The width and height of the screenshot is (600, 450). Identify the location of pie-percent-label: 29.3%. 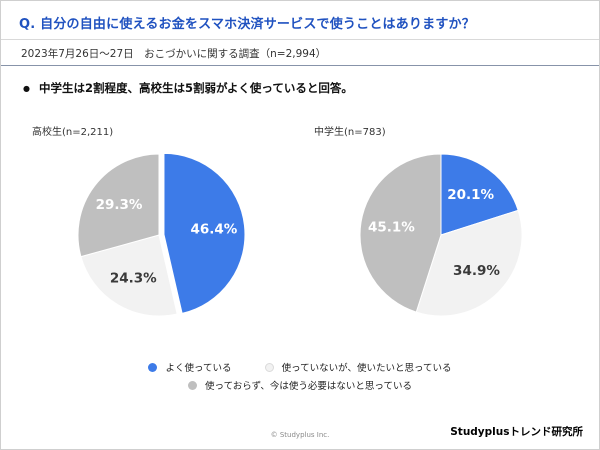
(119, 205).